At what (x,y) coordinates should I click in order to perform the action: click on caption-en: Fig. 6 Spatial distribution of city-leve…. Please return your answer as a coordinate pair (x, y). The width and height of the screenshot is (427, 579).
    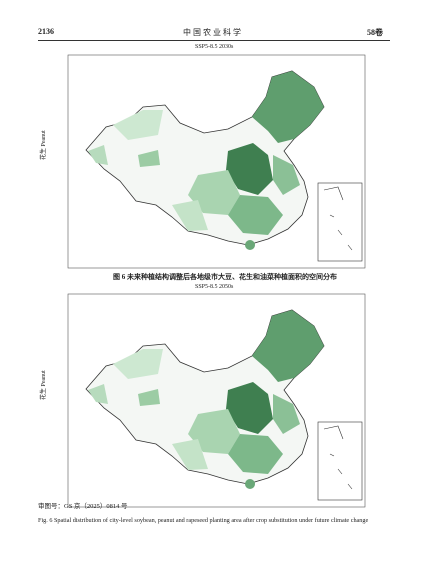
    Looking at the image, I should click on (203, 520).